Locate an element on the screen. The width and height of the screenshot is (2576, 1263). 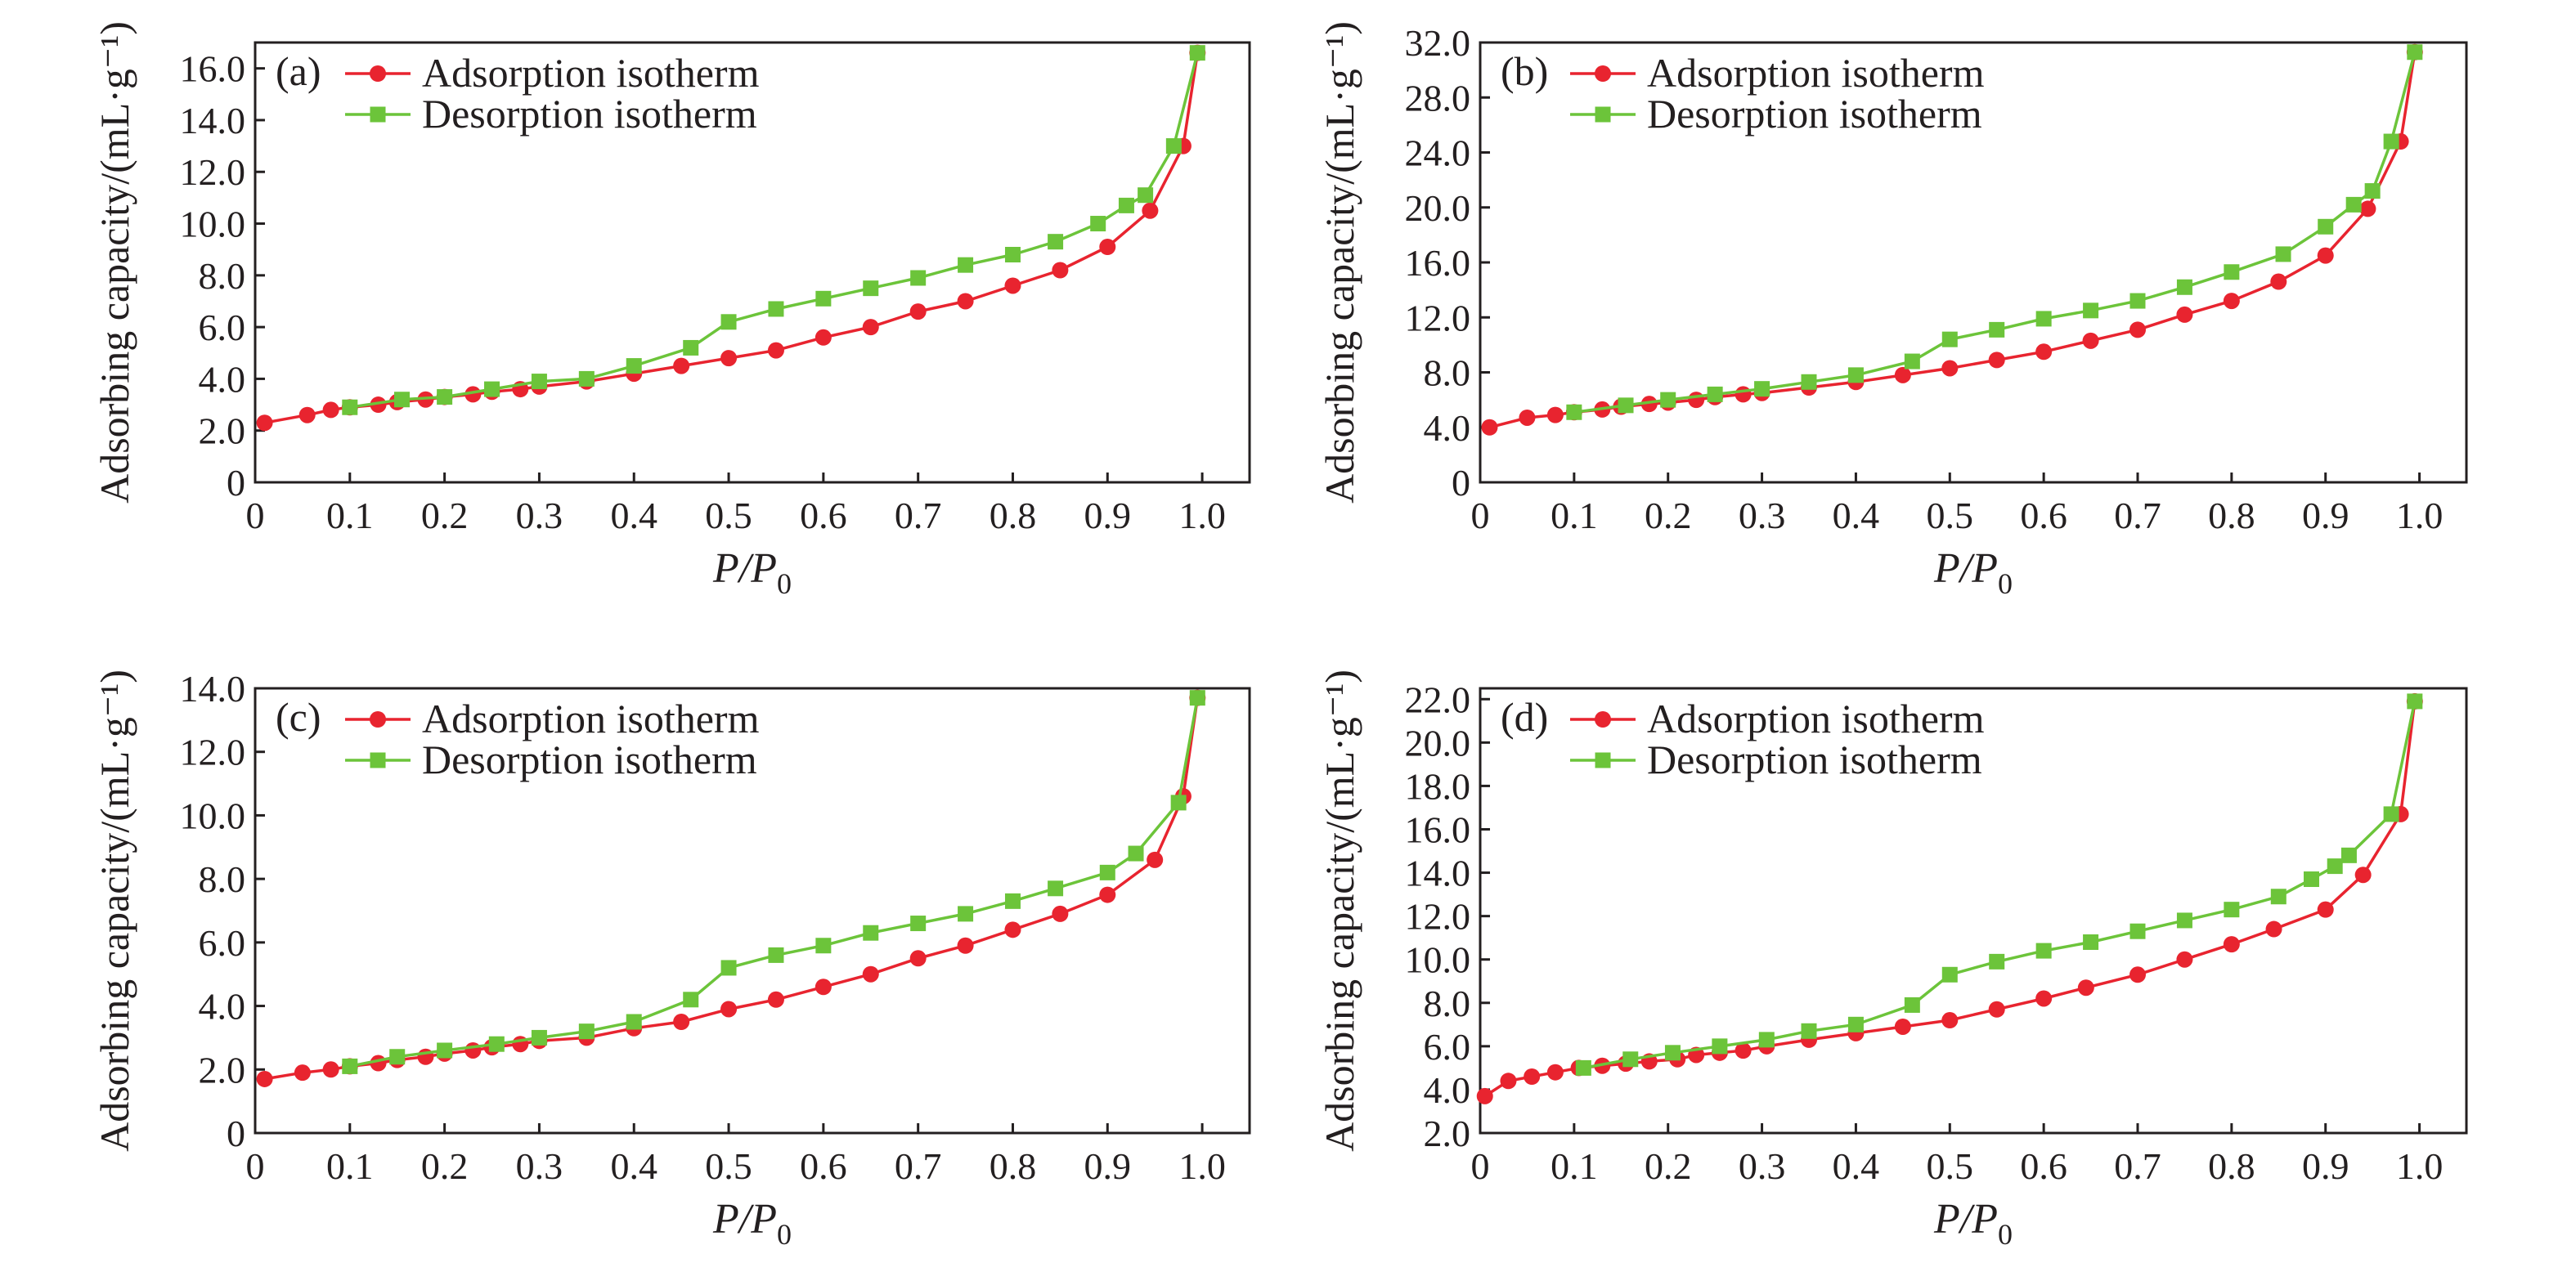
panel-d-y-tick-label: 8.0 is located at coordinates (1447, 1003).